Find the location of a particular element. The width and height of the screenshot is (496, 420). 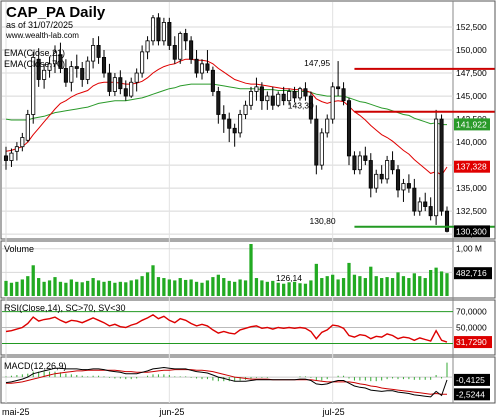

macd-pane-frame is located at coordinates (248, 380).